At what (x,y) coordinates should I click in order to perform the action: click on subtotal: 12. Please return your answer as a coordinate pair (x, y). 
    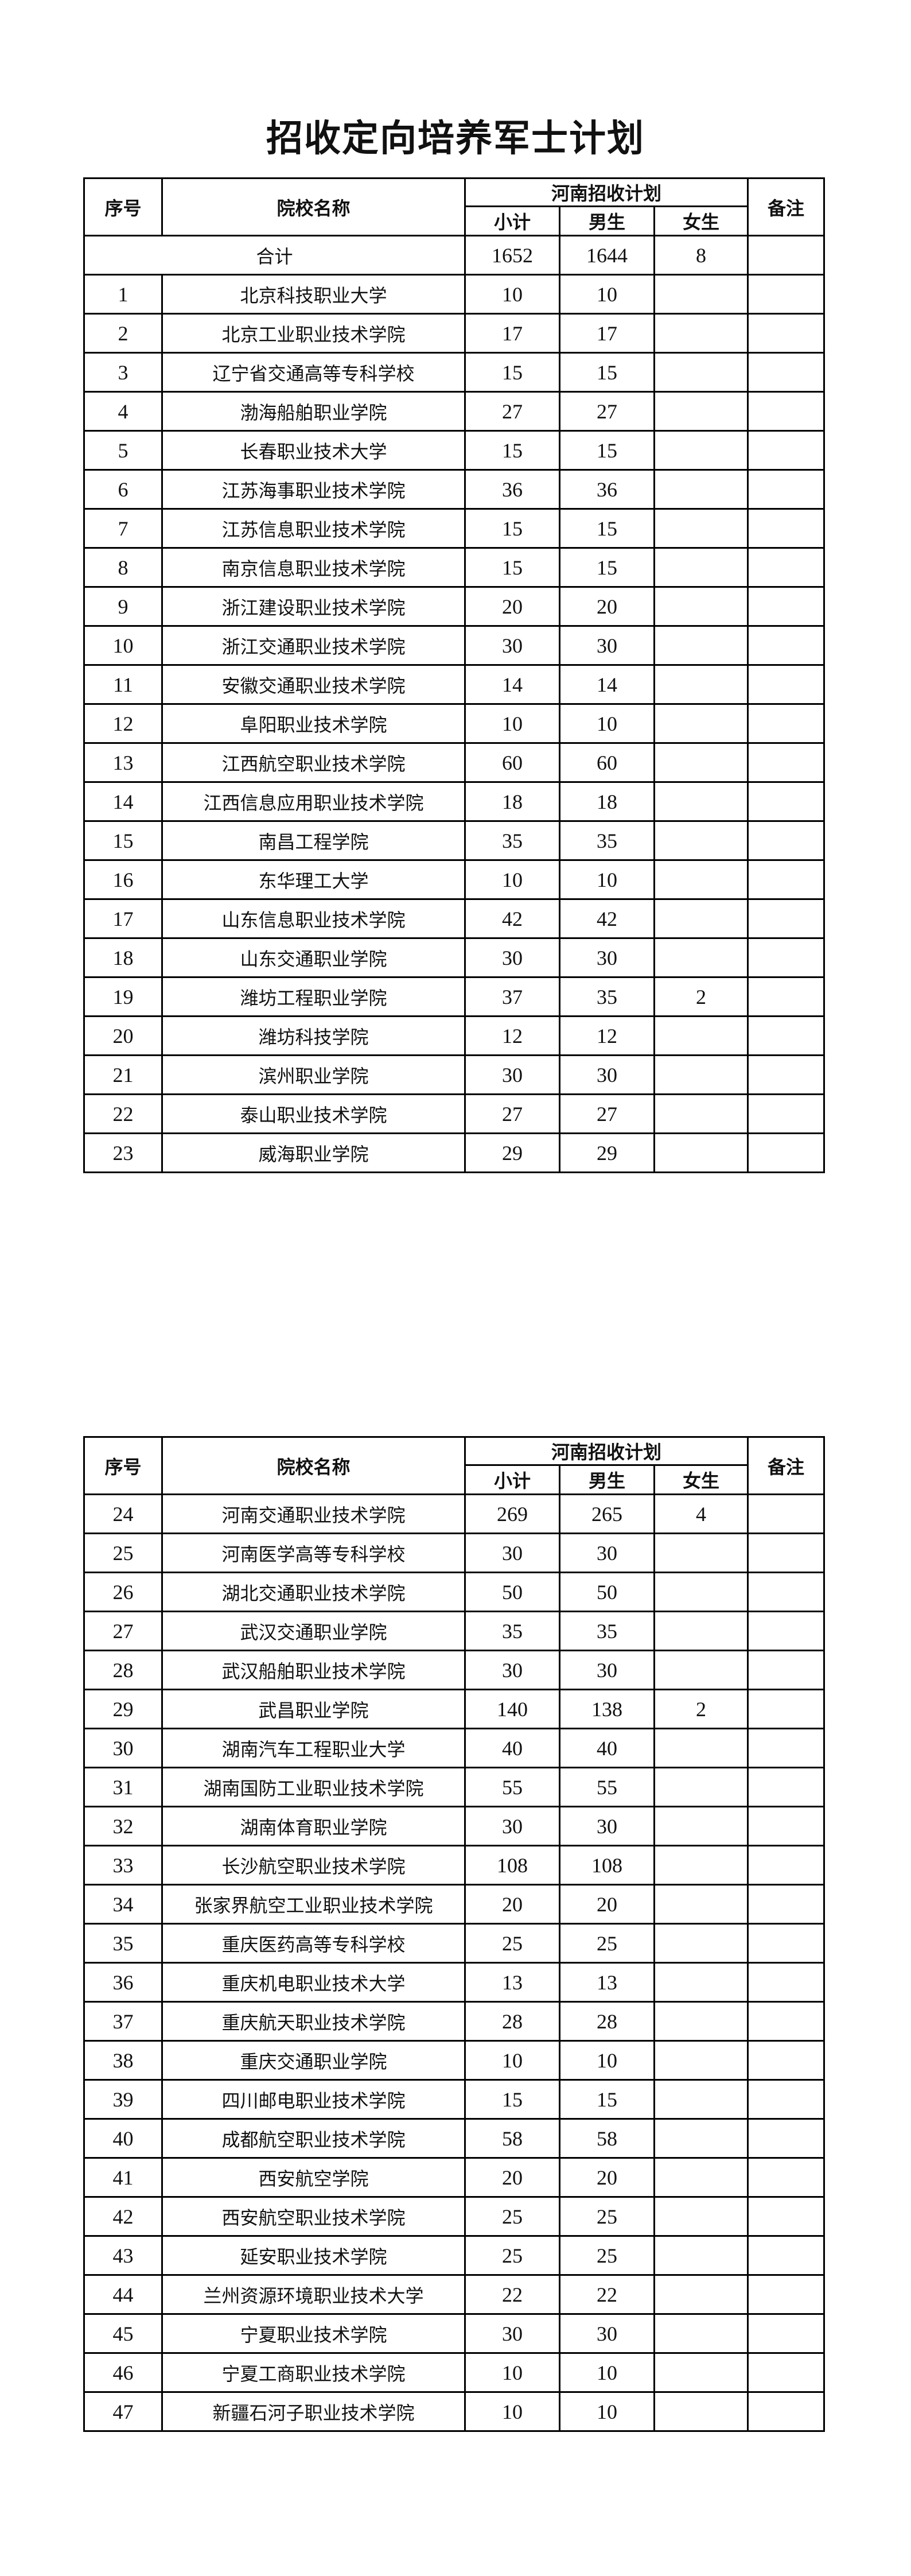
    Looking at the image, I should click on (512, 1035).